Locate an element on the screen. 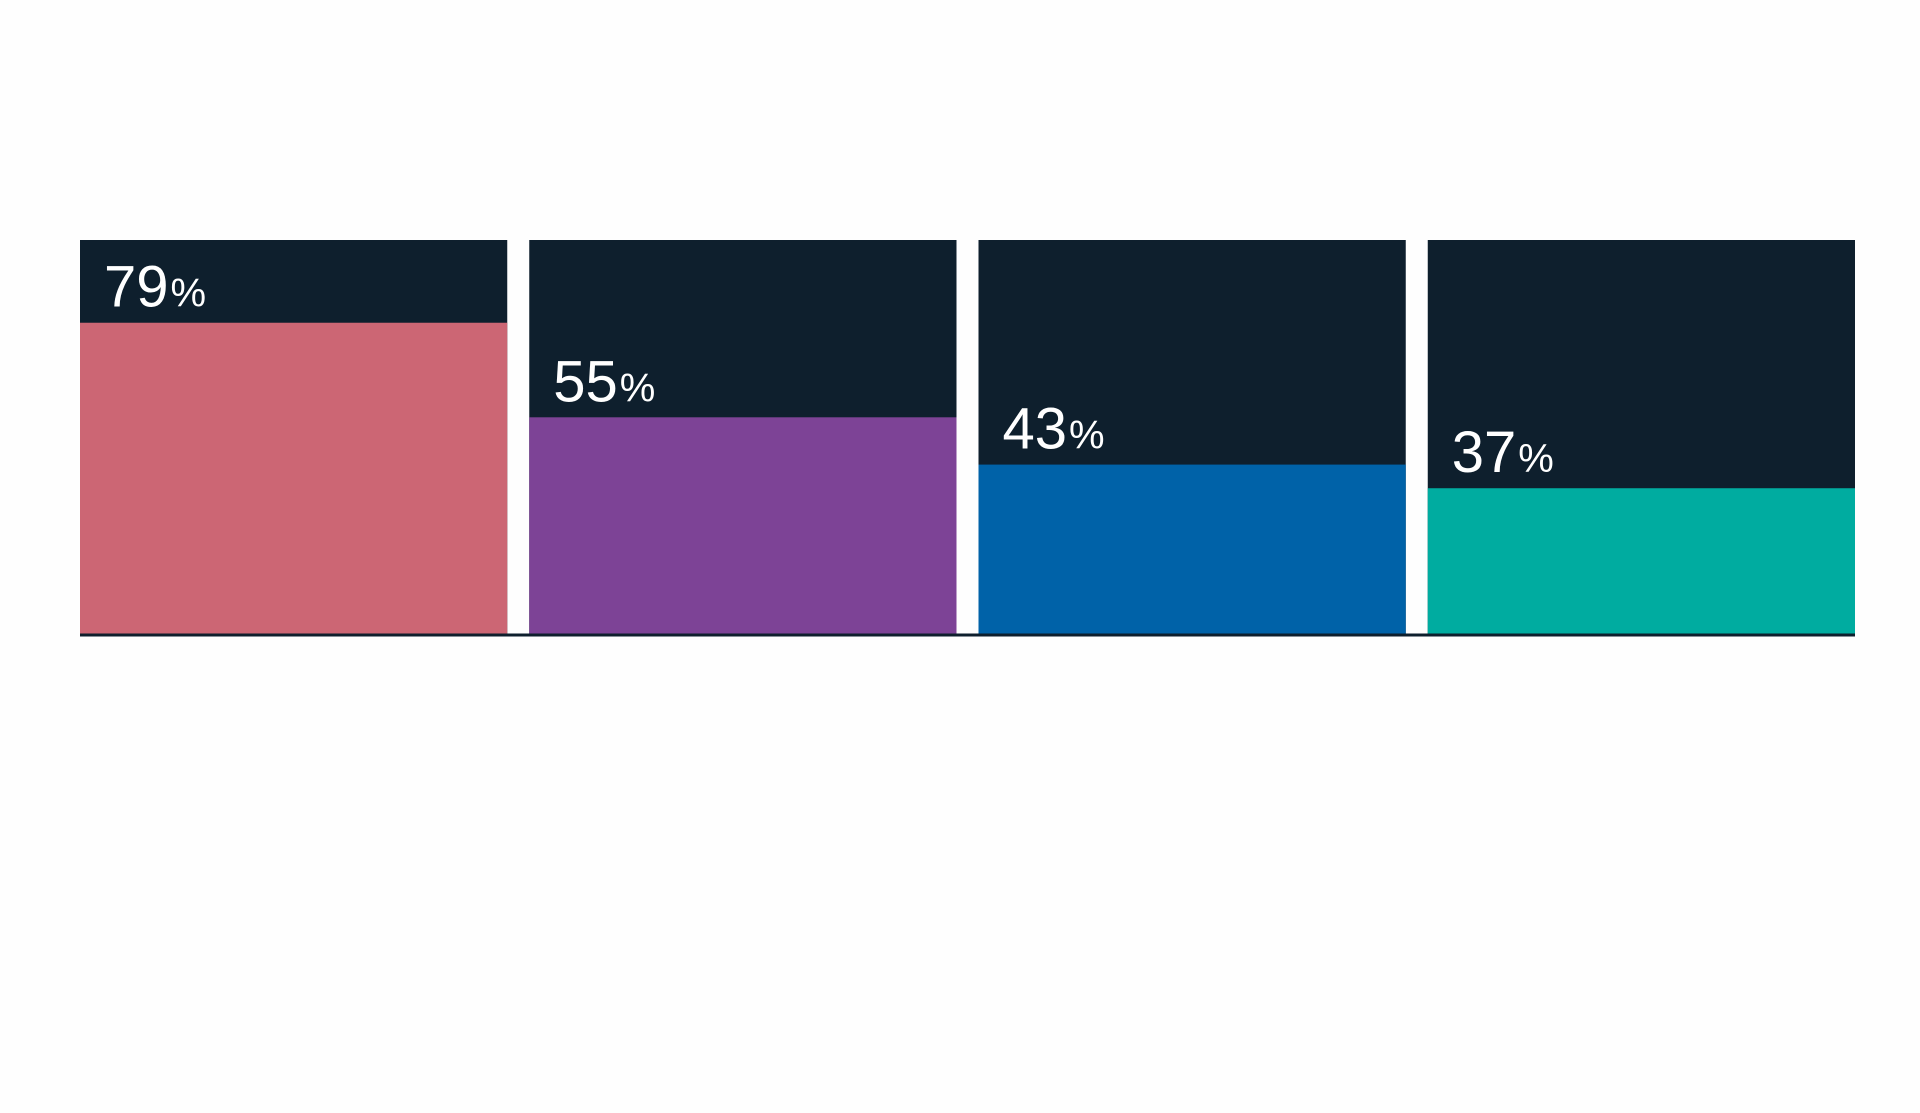  data-label-1: 79% is located at coordinates (155, 287).